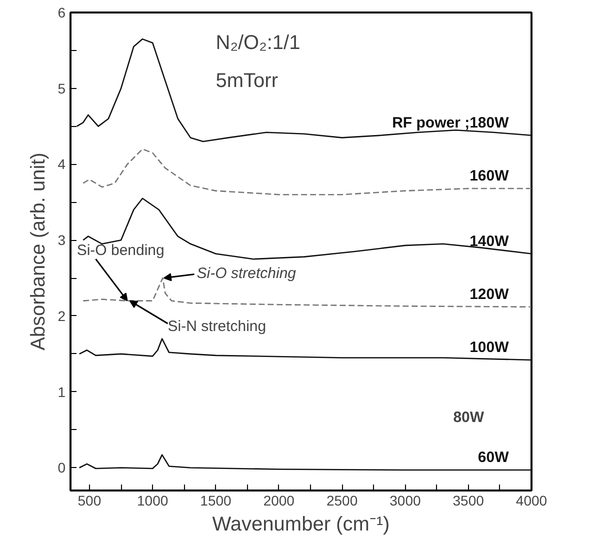 This screenshot has height=560, width=591. I want to click on x-tick-label: 3500, so click(468, 500).